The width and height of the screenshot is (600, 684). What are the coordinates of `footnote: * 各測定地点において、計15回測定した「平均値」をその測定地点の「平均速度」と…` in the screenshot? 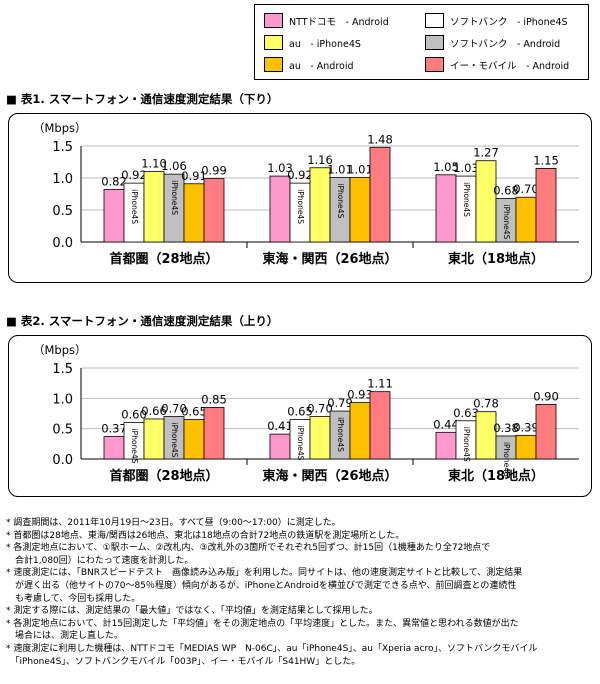 It's located at (262, 623).